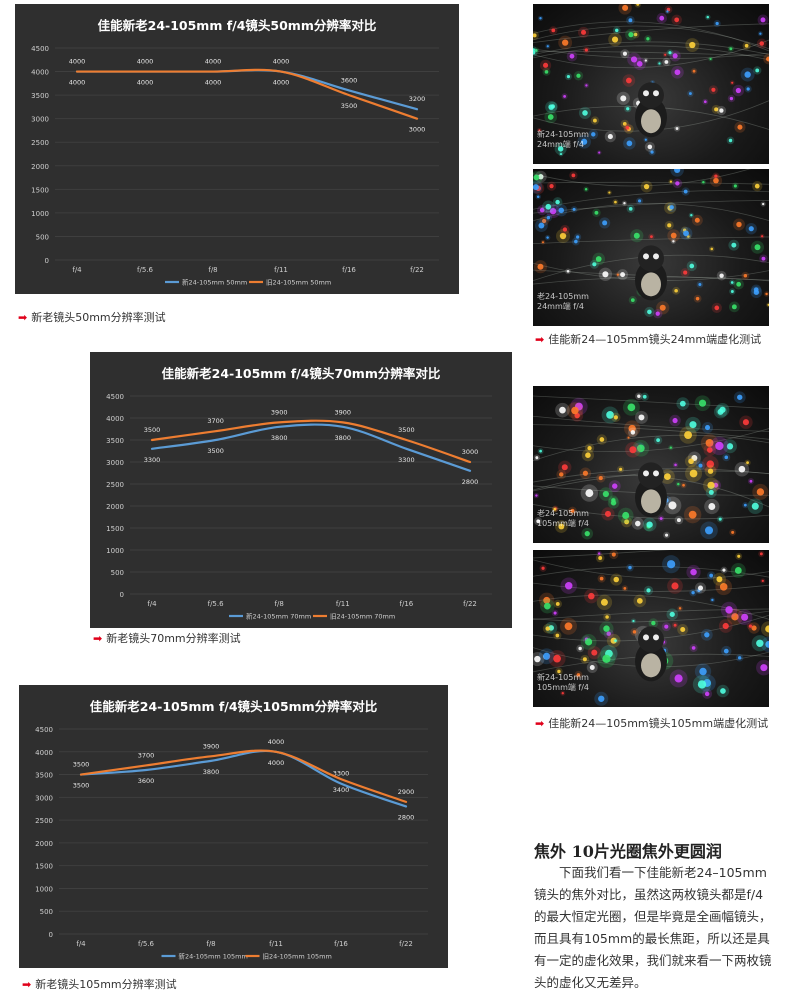 The width and height of the screenshot is (800, 996). What do you see at coordinates (278, 616) in the screenshot?
I see `legend-label: 新24-105mm 70mm` at bounding box center [278, 616].